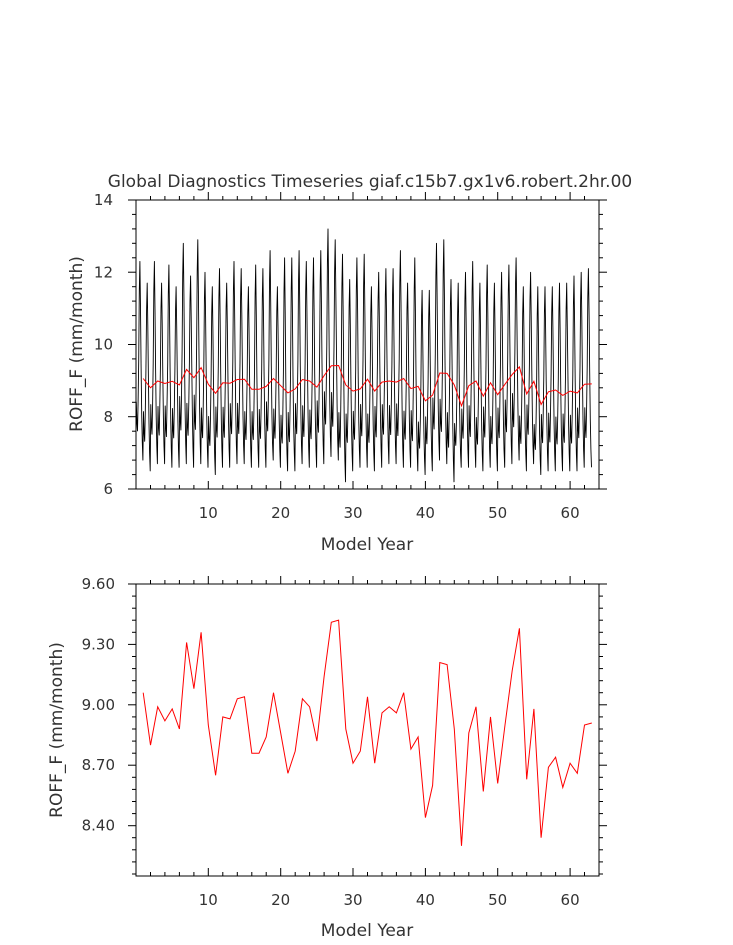 This screenshot has height=945, width=733. I want to click on bottom-x-tick-label: 20, so click(280, 900).